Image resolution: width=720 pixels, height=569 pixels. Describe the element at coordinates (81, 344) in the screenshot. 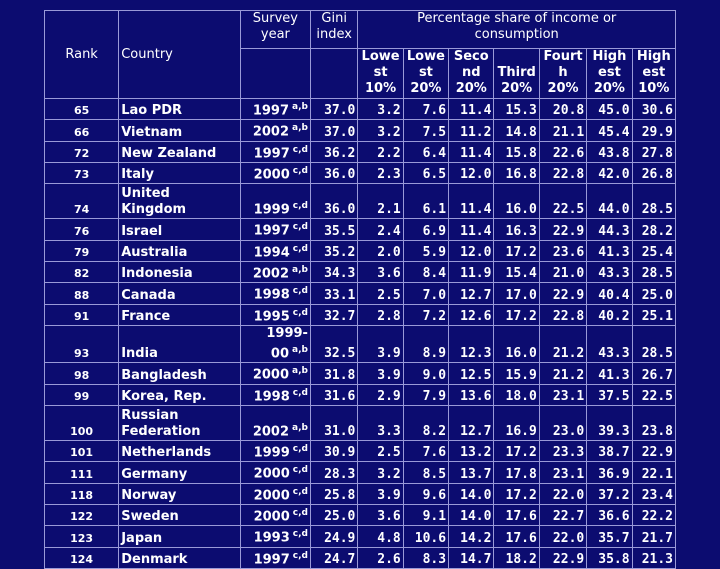

I see `rank-cell: 93` at that location.